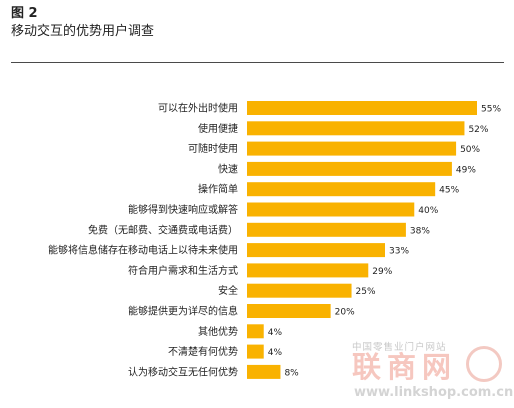  I want to click on category-label: 安全, so click(228, 290).